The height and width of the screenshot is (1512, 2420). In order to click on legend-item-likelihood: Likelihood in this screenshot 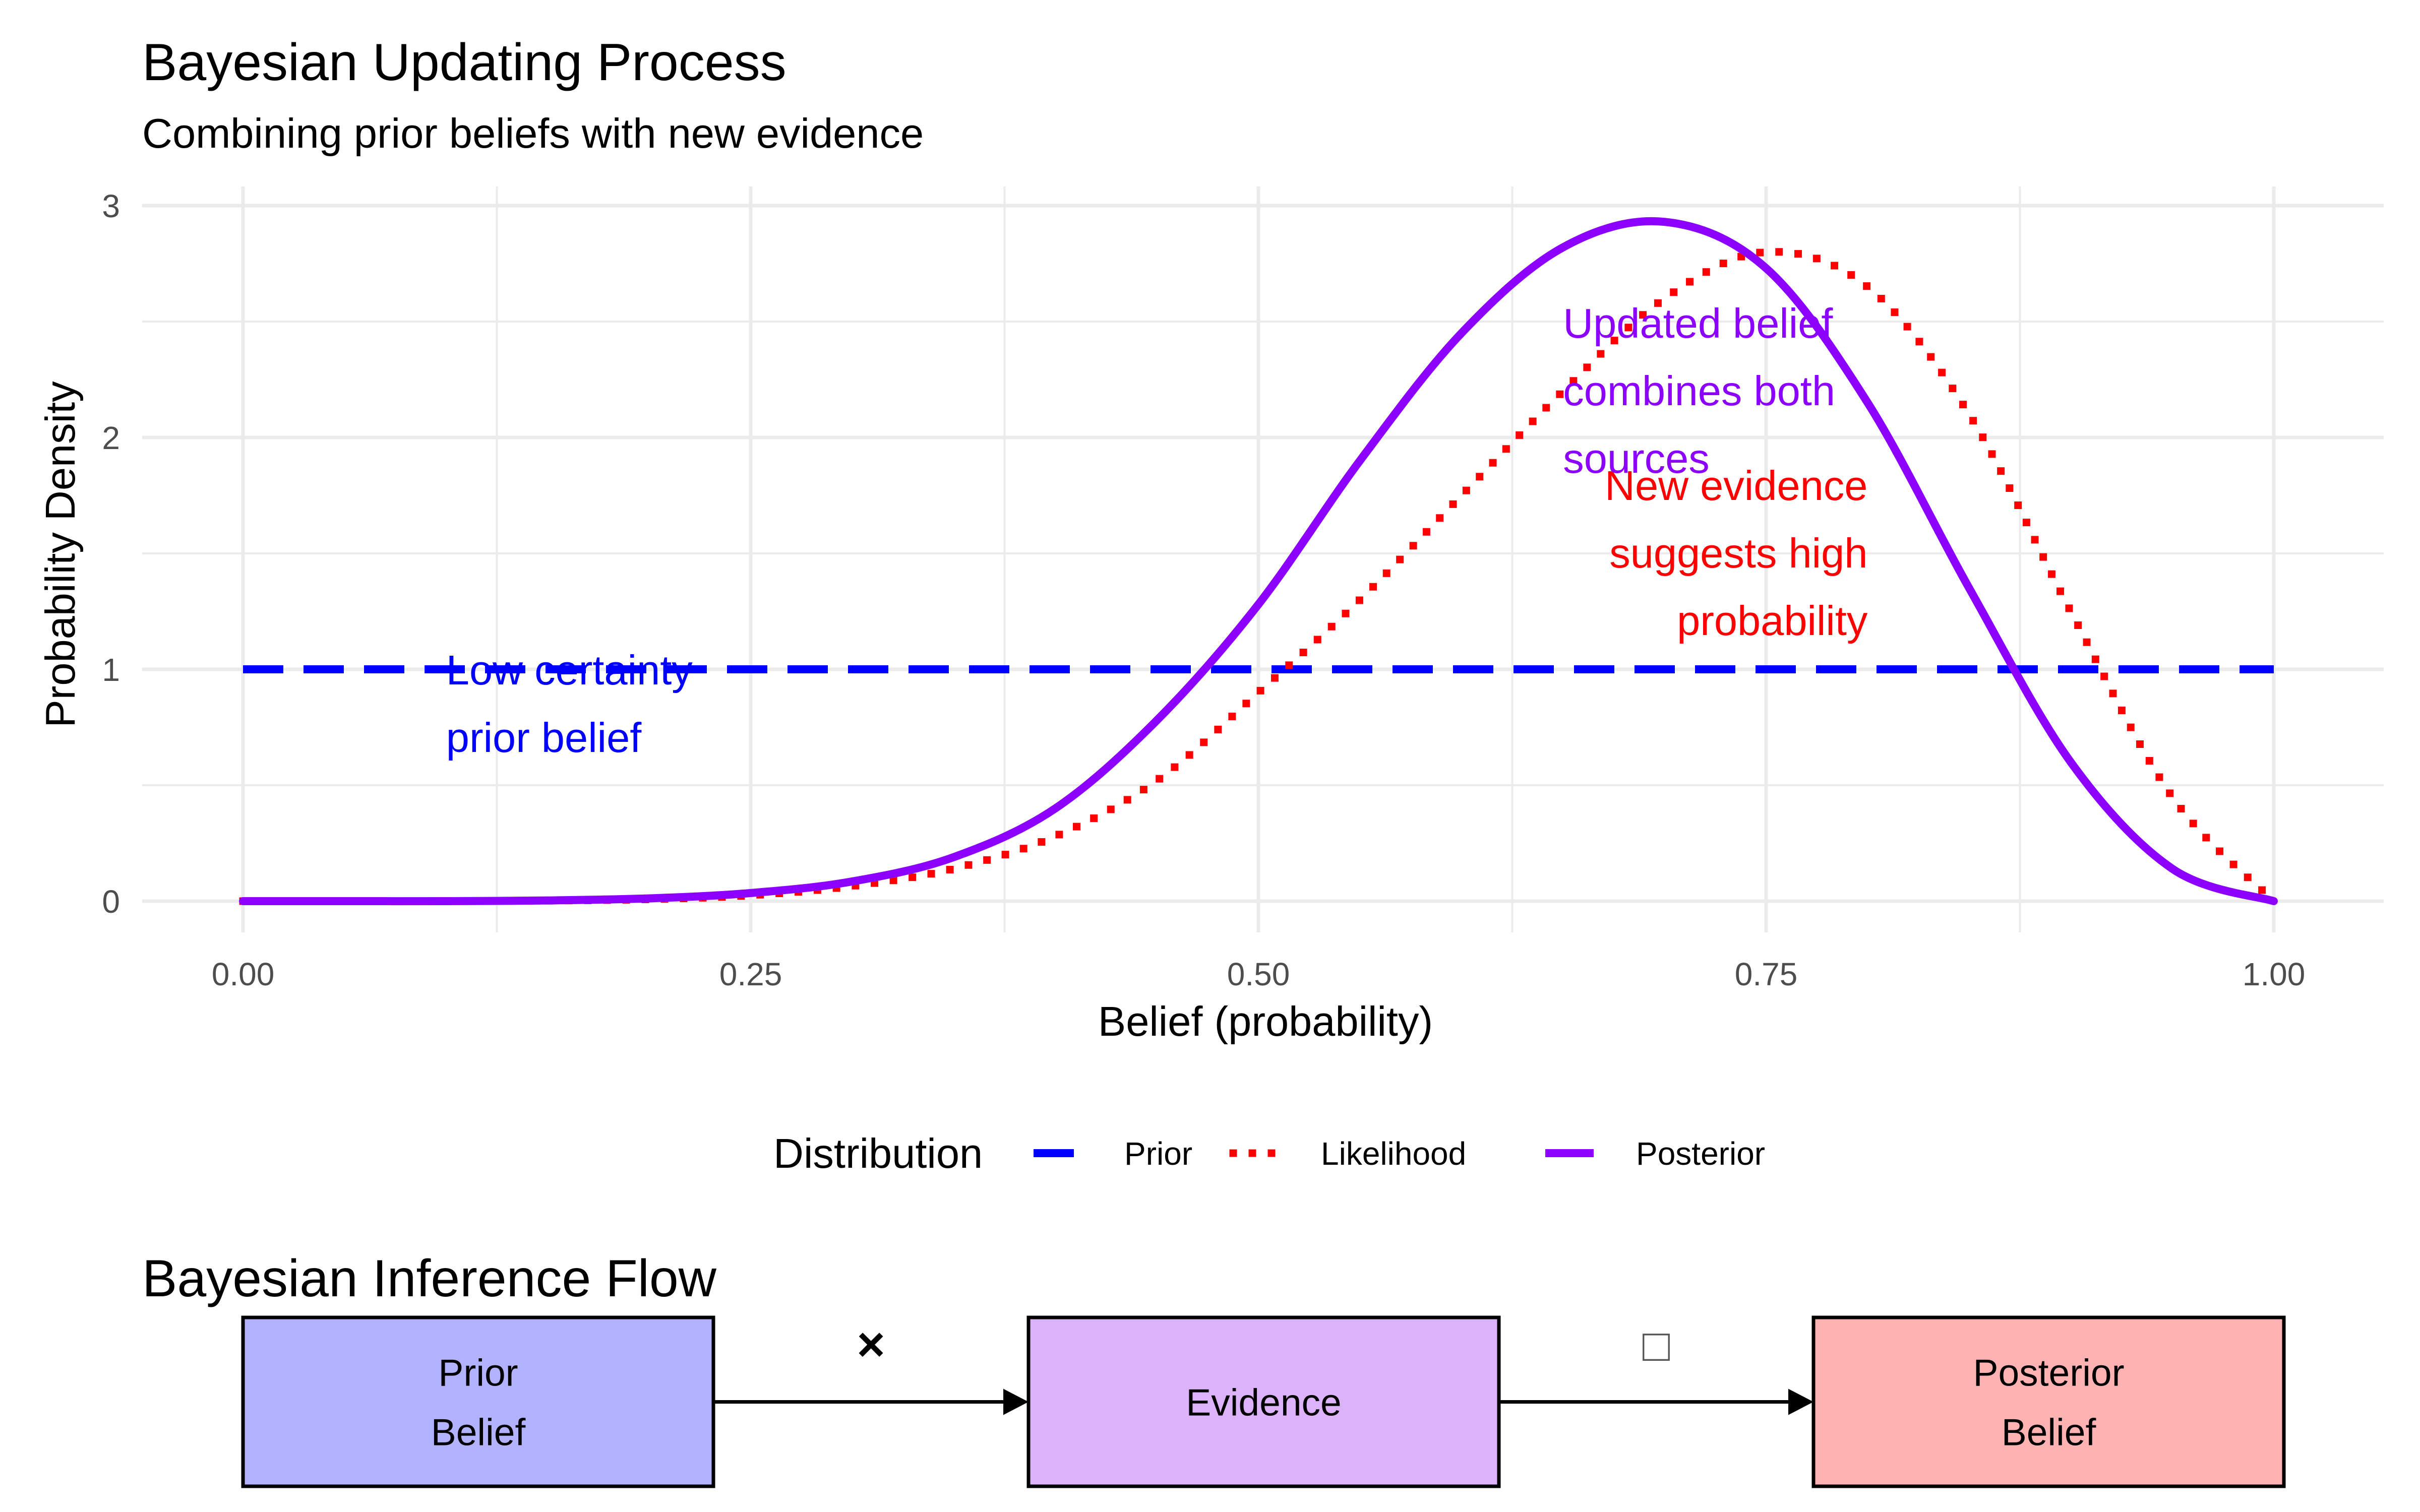, I will do `click(1347, 1154)`.